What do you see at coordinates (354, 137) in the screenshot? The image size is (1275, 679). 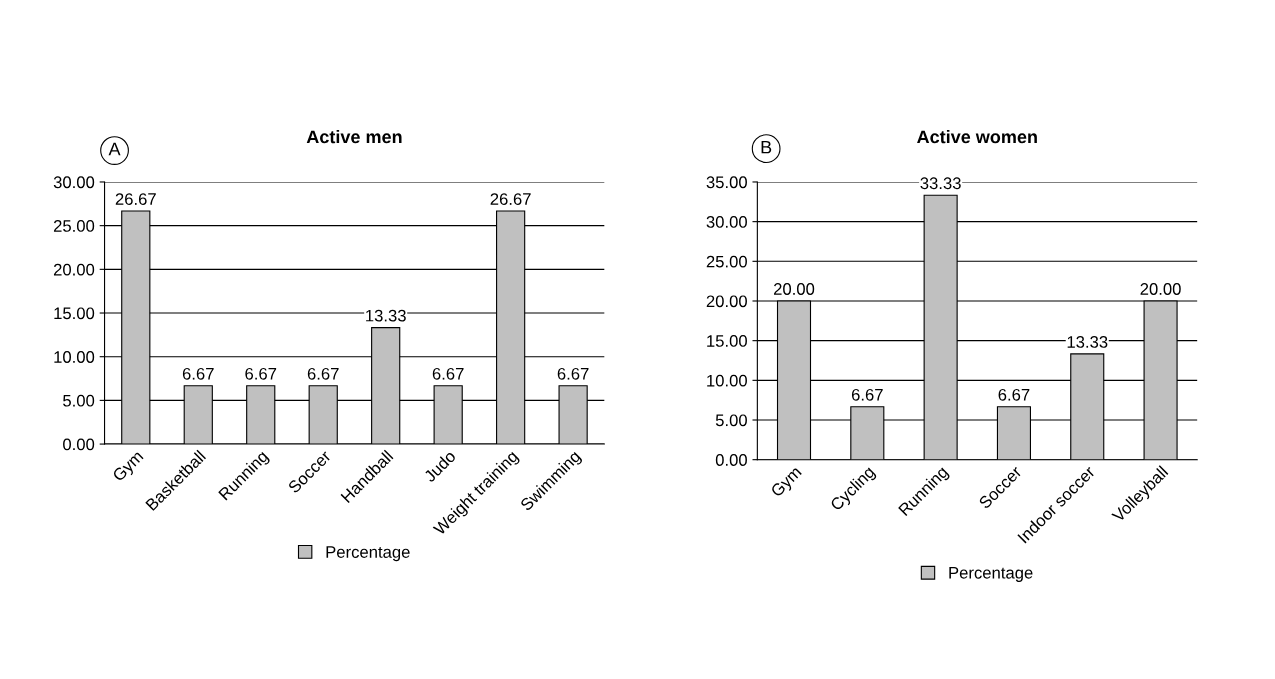 I see `chart-title: Active men` at bounding box center [354, 137].